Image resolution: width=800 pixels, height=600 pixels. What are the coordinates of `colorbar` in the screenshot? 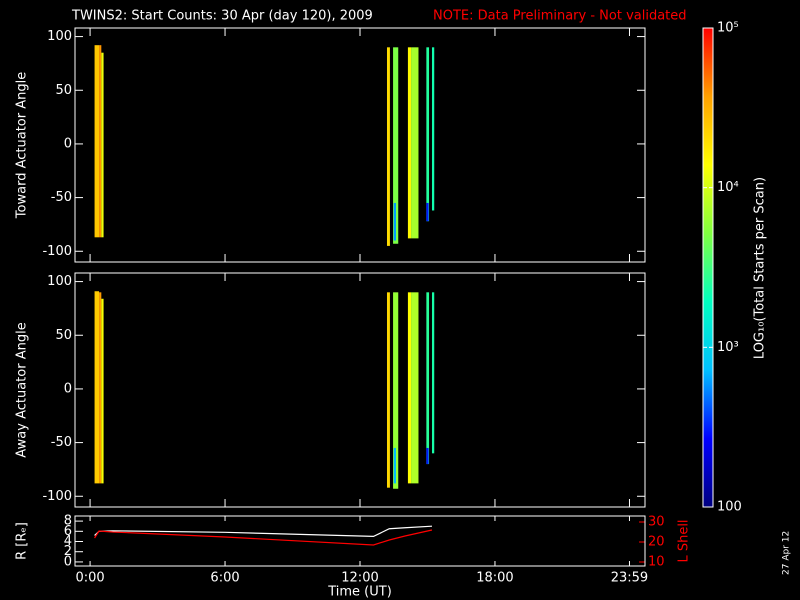 It's located at (708, 267).